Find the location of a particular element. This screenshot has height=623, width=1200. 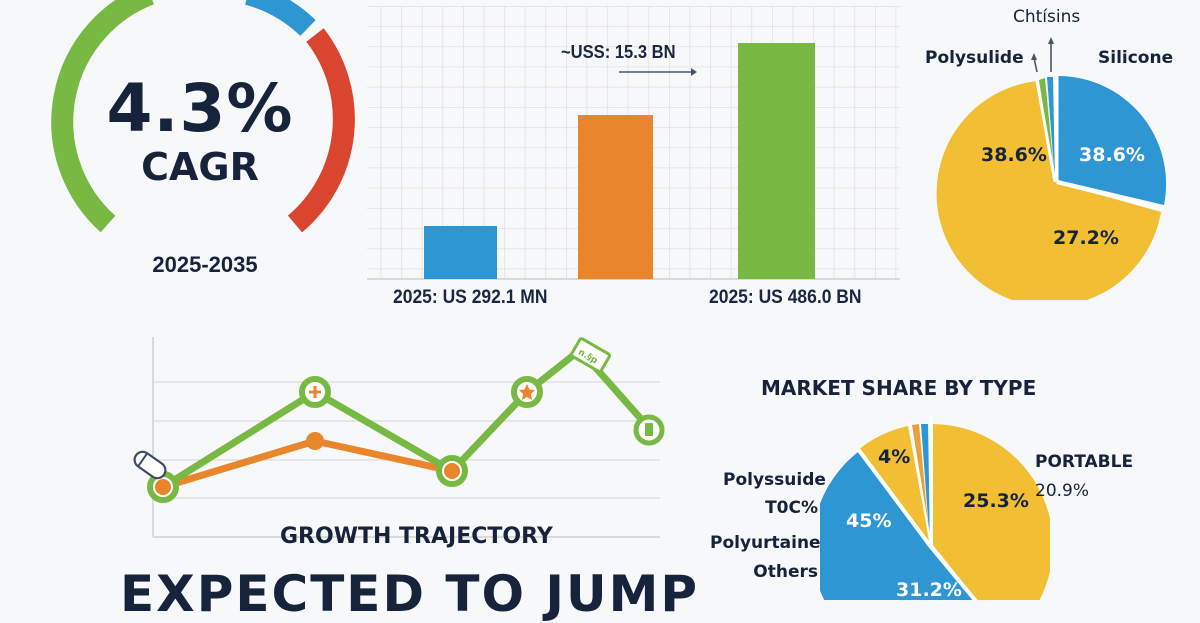

bar-2035 is located at coordinates (776, 161).